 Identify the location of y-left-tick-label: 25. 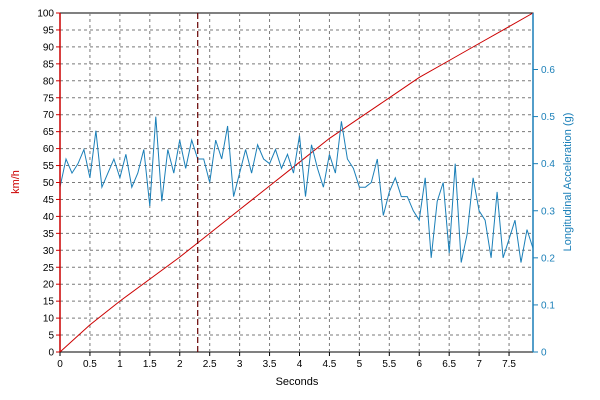
(49, 268).